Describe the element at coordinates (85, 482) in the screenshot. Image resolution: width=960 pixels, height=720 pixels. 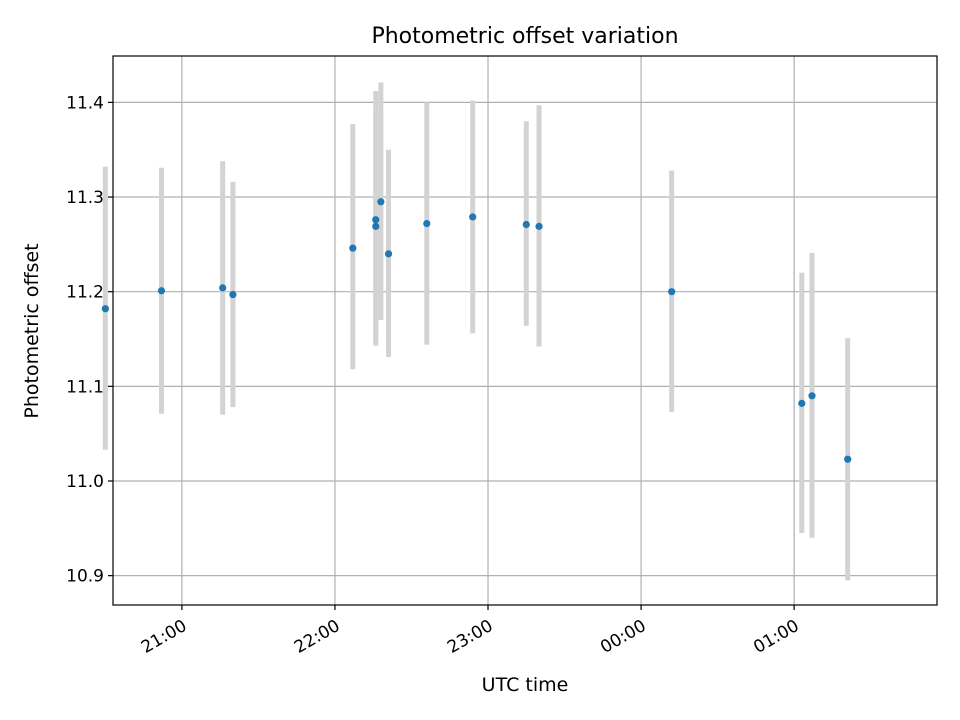
I see `y-tick-label: 11.0` at that location.